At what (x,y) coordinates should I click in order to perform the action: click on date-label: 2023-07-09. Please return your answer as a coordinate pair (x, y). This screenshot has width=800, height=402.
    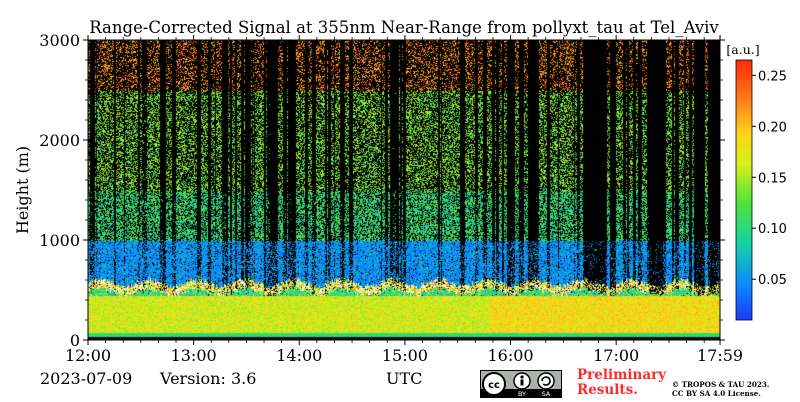
    Looking at the image, I should click on (86, 378).